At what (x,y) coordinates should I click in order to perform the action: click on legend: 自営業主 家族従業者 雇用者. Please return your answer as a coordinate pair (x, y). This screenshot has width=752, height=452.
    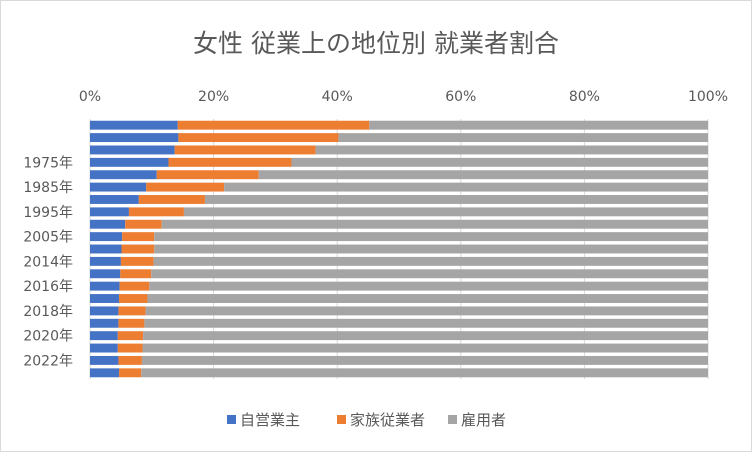
    Looking at the image, I should click on (366, 420).